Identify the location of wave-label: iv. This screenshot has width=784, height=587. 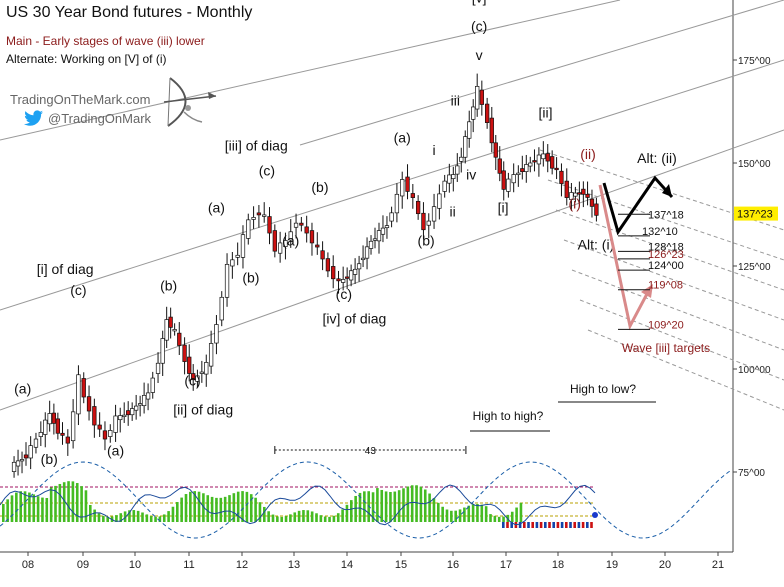
(471, 174).